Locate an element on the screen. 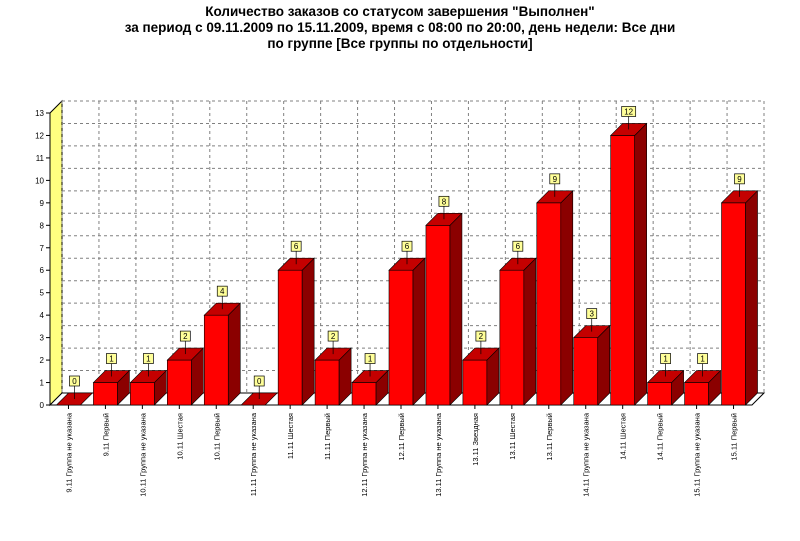 Image resolution: width=800 pixels, height=541 pixels. y-tick-label: 12 is located at coordinates (39, 135).